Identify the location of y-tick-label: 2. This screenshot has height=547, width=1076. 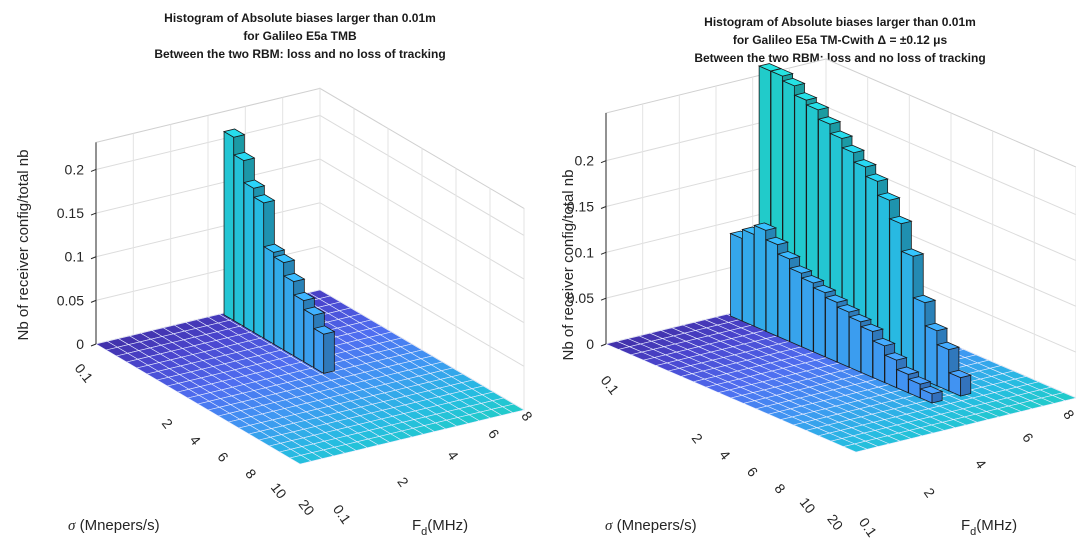
(168, 423).